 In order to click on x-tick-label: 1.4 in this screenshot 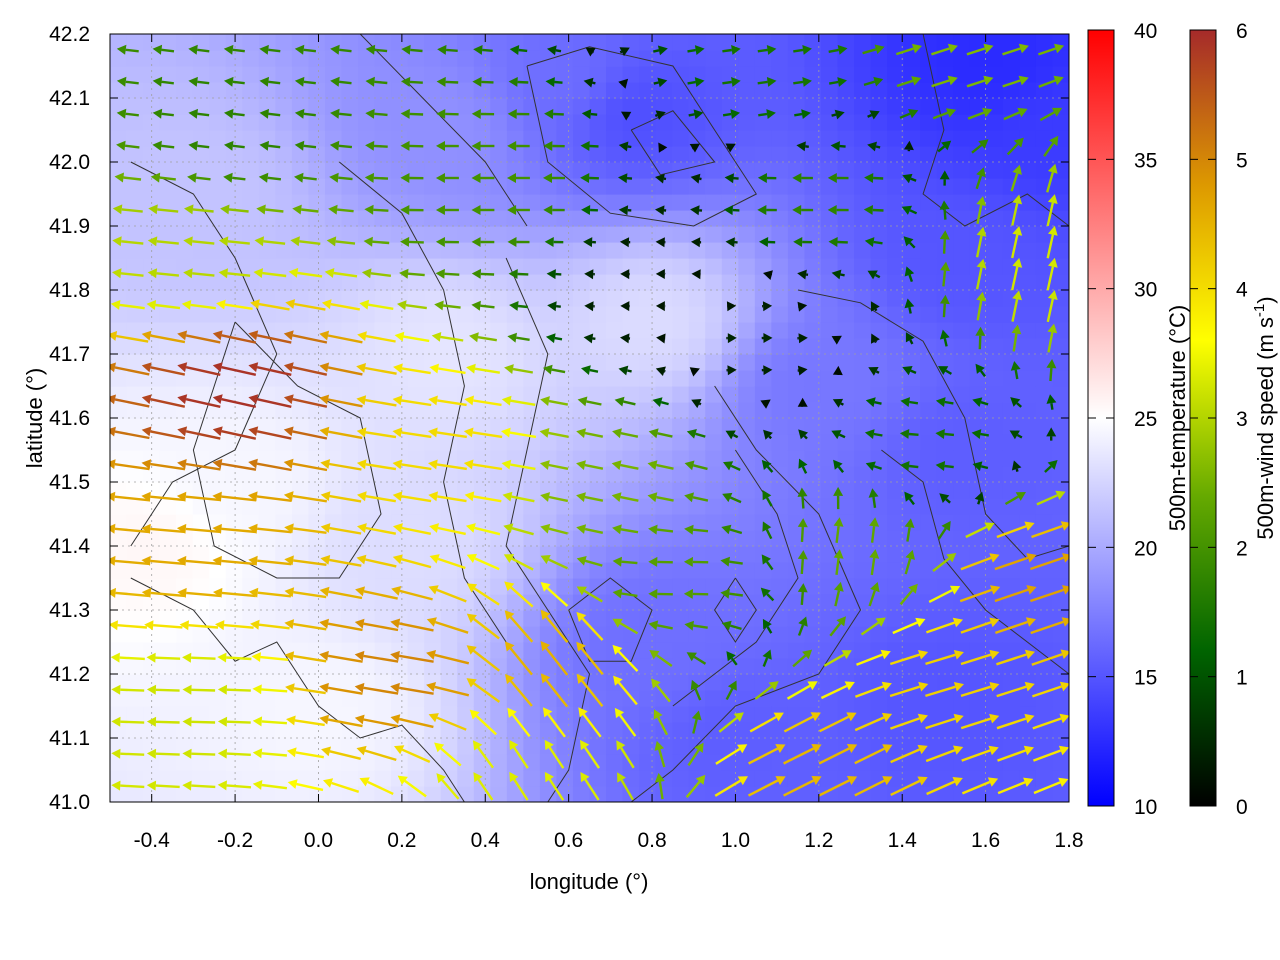, I will do `click(903, 840)`.